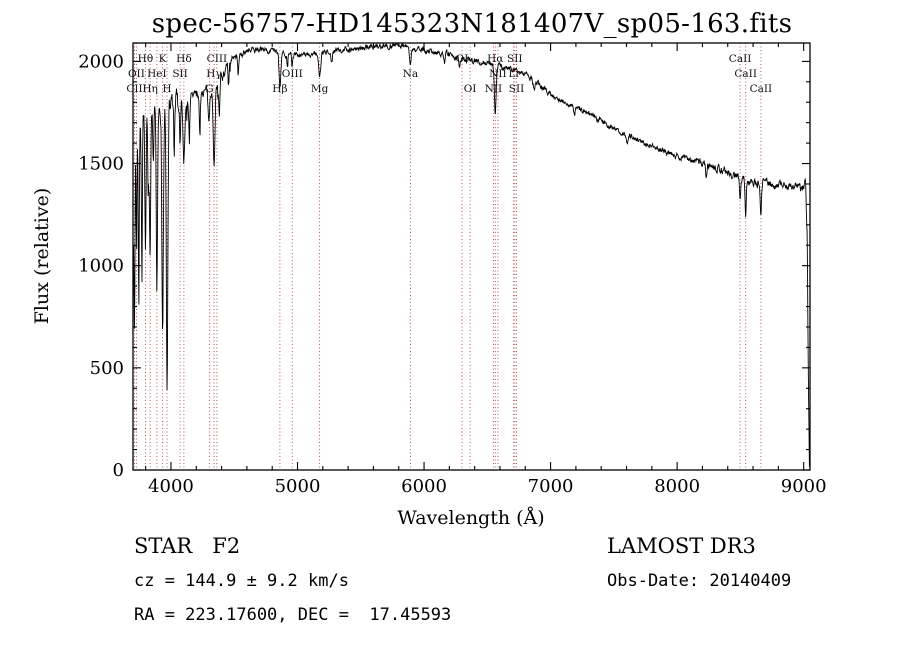 The width and height of the screenshot is (900, 649). I want to click on marker-label-Hα: Hα, so click(495, 59).